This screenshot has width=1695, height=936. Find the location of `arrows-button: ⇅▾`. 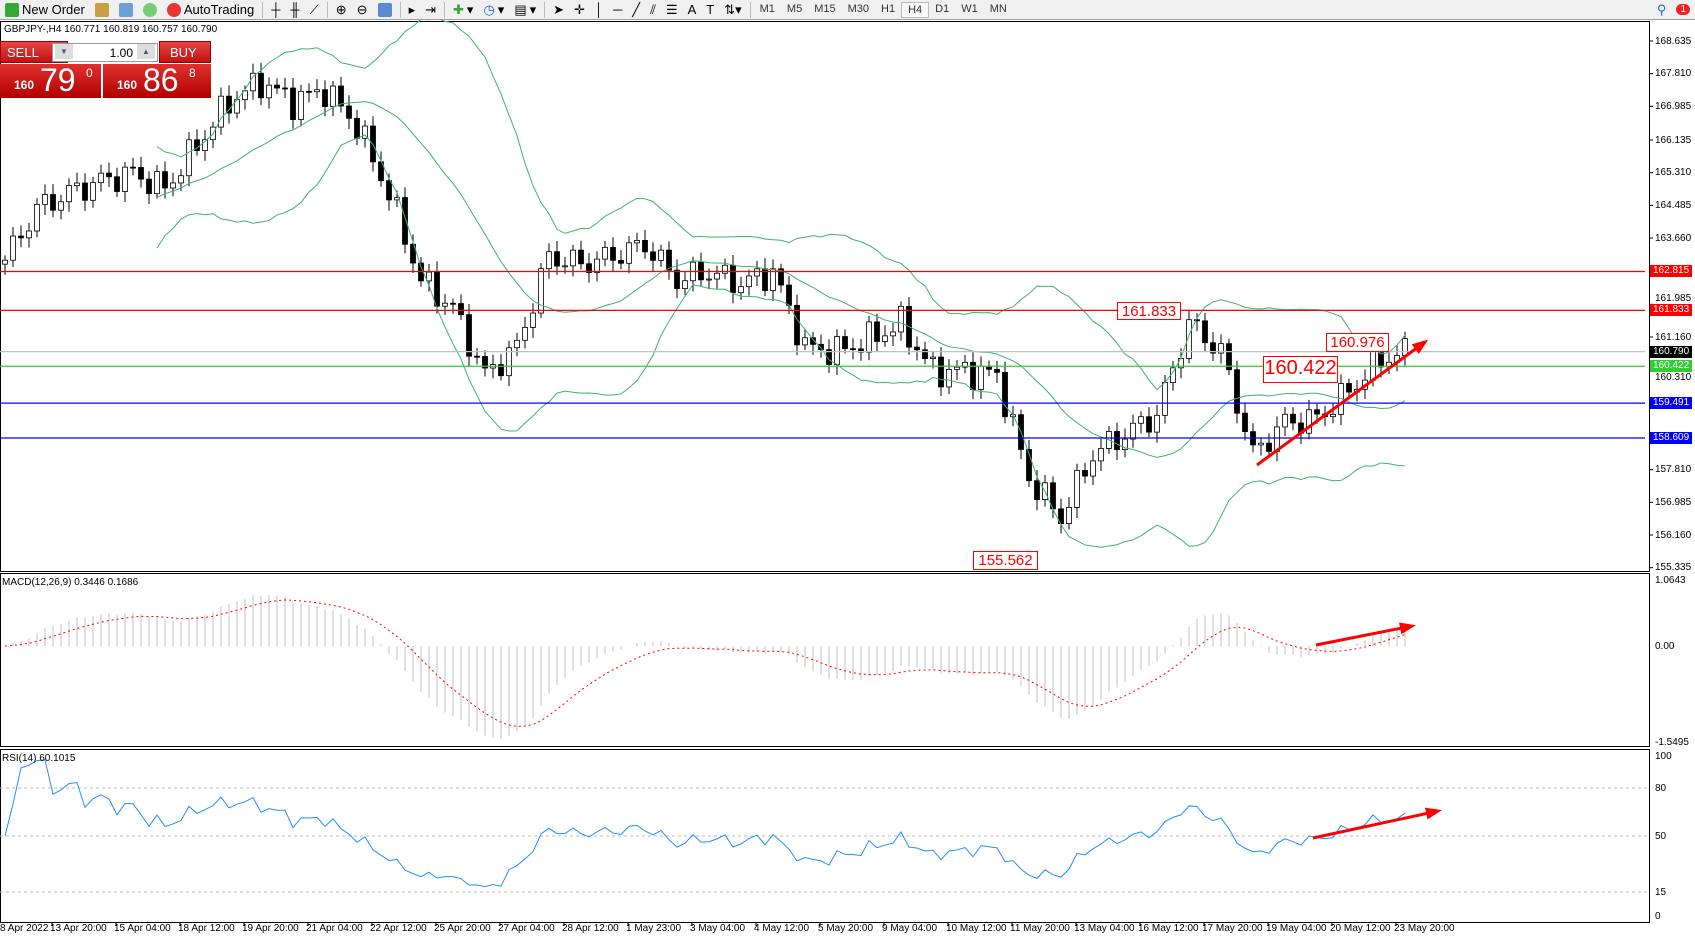

arrows-button: ⇅▾ is located at coordinates (733, 9).